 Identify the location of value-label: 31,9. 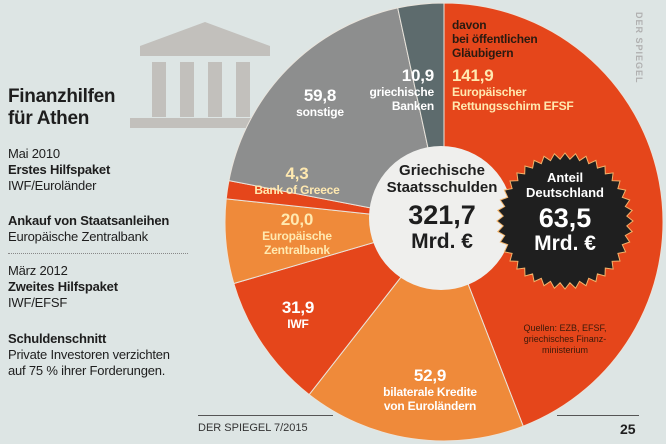
(298, 307).